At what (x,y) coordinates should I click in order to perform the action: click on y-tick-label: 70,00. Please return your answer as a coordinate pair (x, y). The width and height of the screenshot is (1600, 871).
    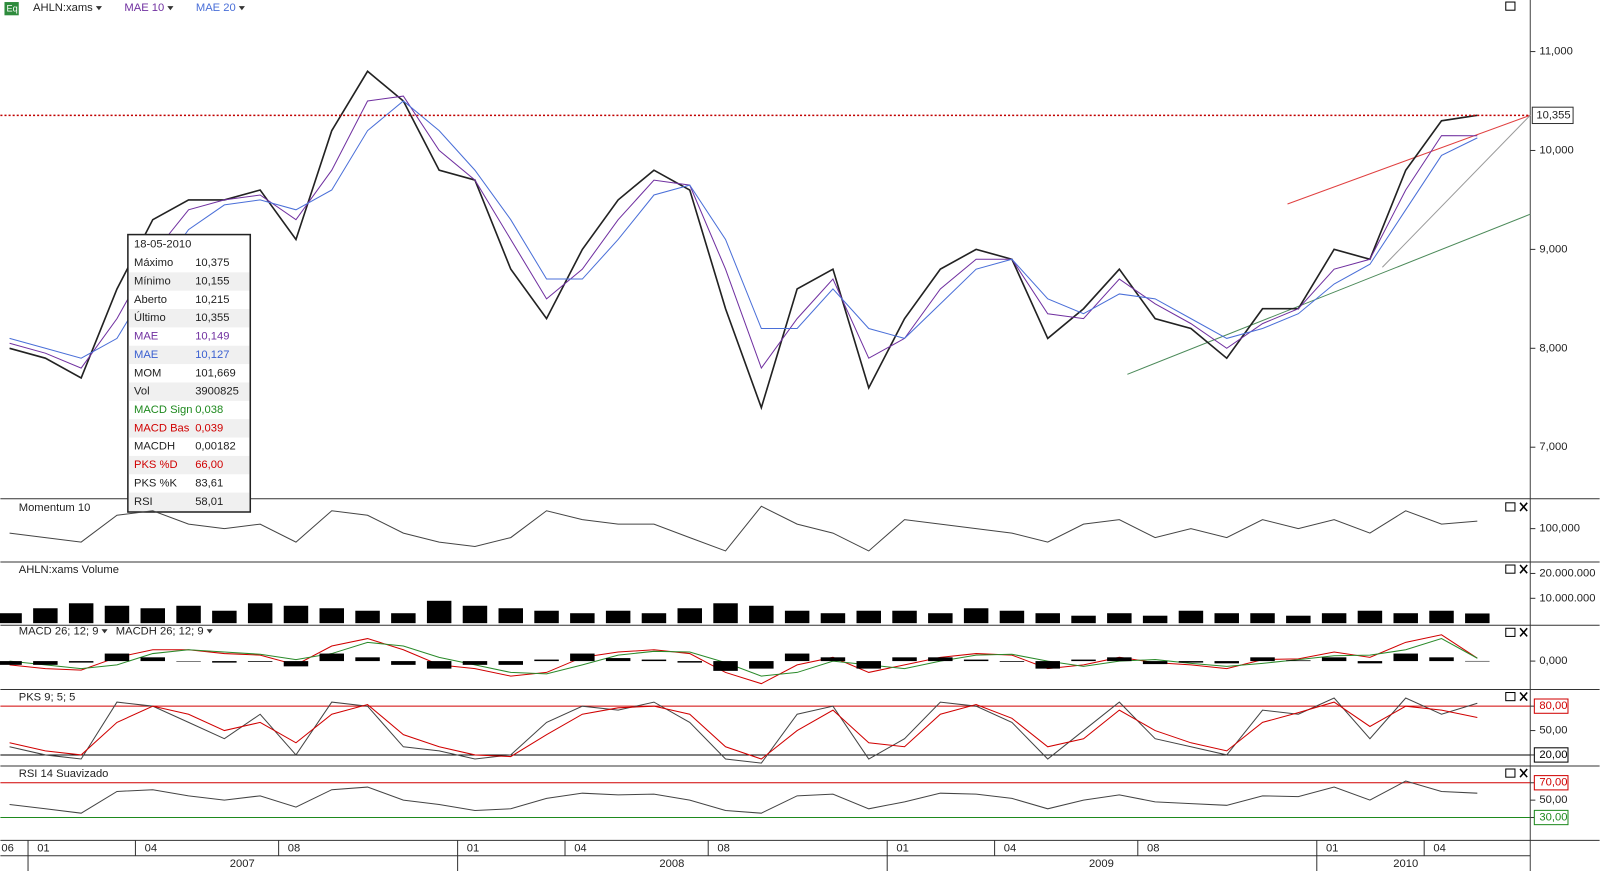
    Looking at the image, I should click on (1553, 783).